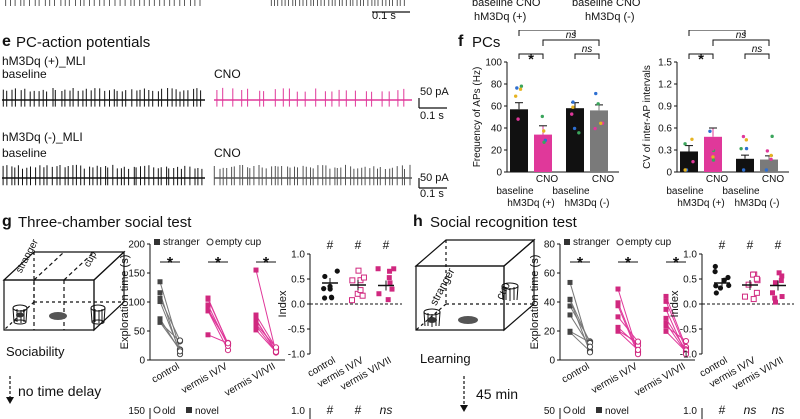 This screenshot has width=800, height=419. What do you see at coordinates (434, 92) in the screenshot?
I see `e-scale-amp-1: 50 pA` at bounding box center [434, 92].